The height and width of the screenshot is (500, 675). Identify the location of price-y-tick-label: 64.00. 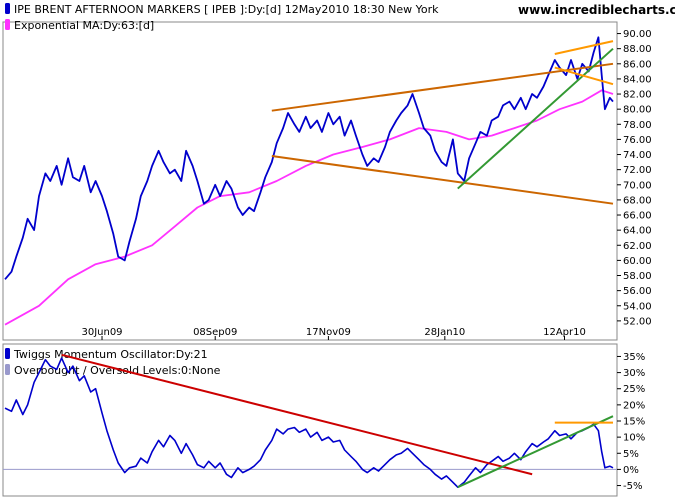
(637, 231).